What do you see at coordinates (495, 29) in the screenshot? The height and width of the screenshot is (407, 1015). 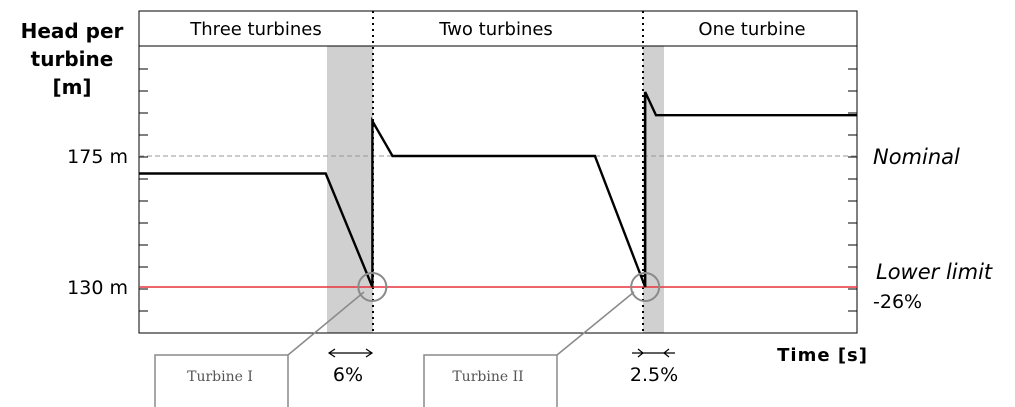 I see `zone-label-two-turbines: Two turbines` at bounding box center [495, 29].